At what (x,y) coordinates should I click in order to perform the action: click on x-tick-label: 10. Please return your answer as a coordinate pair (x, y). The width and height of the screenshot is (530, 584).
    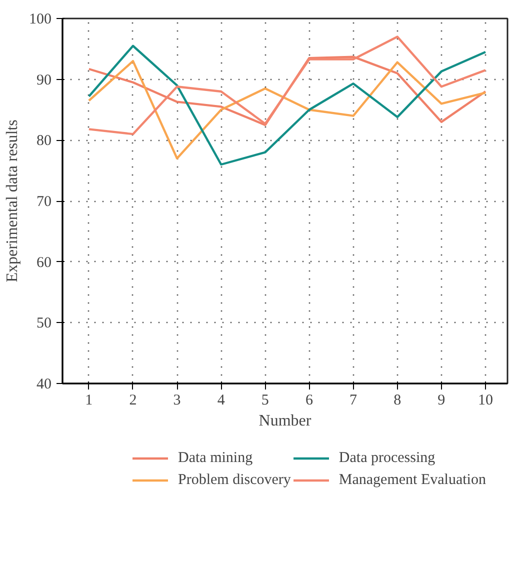
    Looking at the image, I should click on (485, 400).